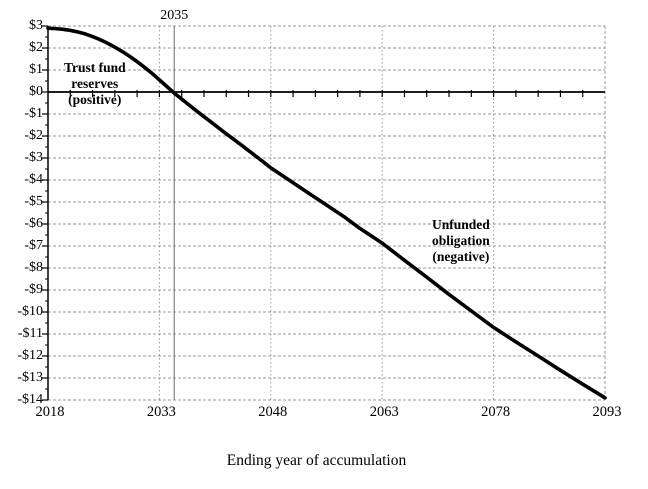 This screenshot has width=648, height=489. What do you see at coordinates (384, 412) in the screenshot?
I see `x-axis-tick-label: 2063` at bounding box center [384, 412].